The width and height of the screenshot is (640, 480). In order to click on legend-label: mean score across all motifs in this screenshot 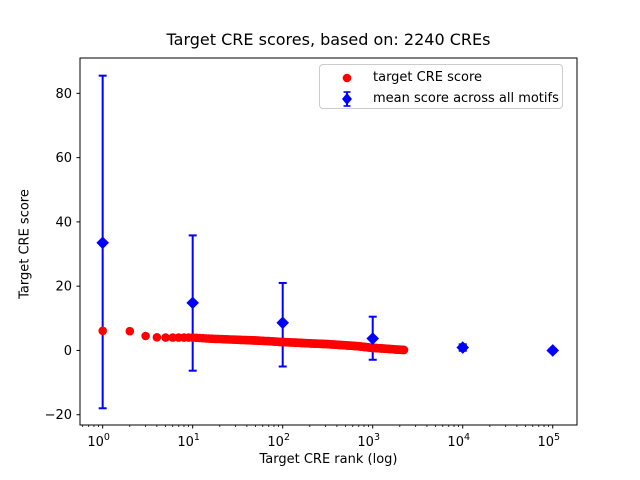, I will do `click(466, 98)`.